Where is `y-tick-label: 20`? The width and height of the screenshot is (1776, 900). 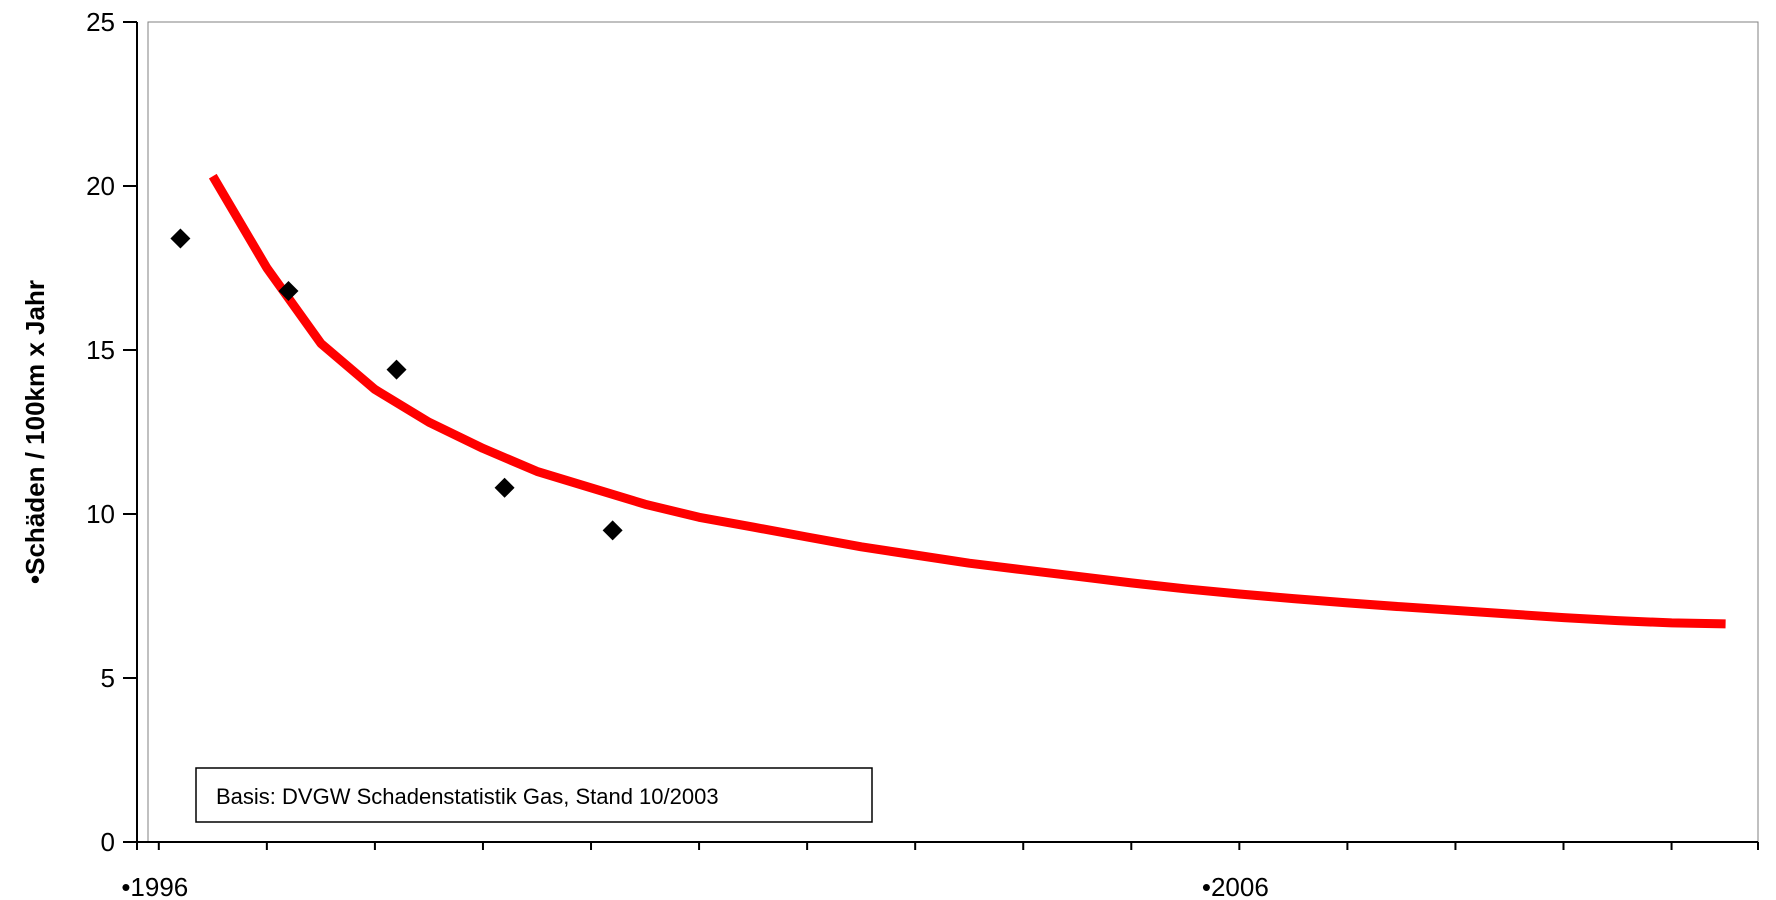 y-tick-label: 20 is located at coordinates (100, 186).